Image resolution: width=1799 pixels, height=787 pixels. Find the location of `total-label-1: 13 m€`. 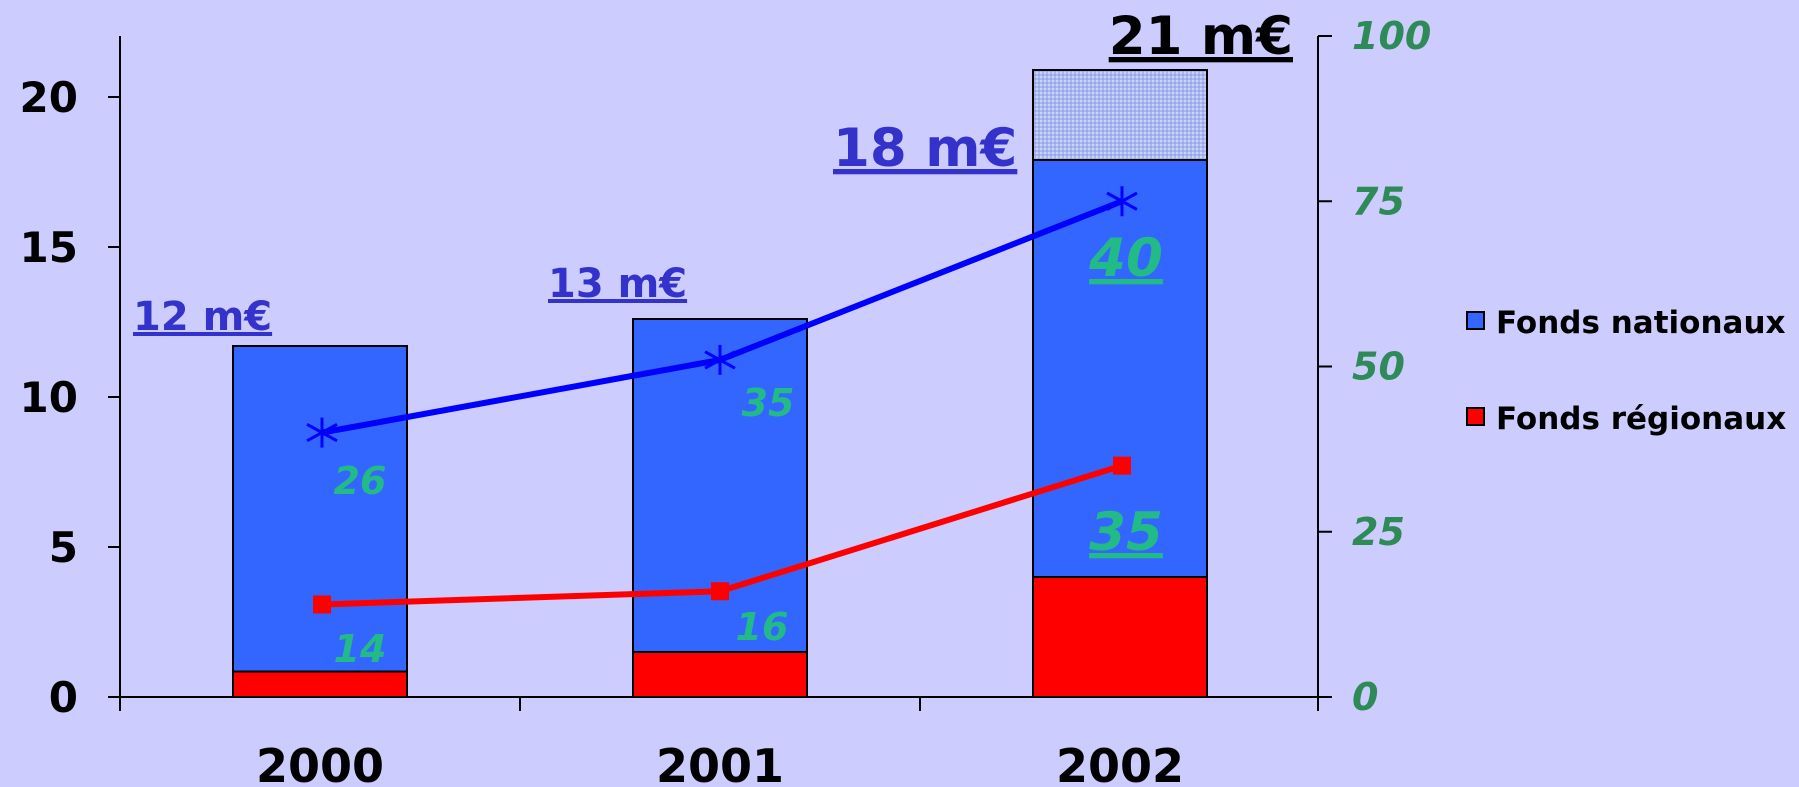

total-label-1: 13 m€ is located at coordinates (617, 284).